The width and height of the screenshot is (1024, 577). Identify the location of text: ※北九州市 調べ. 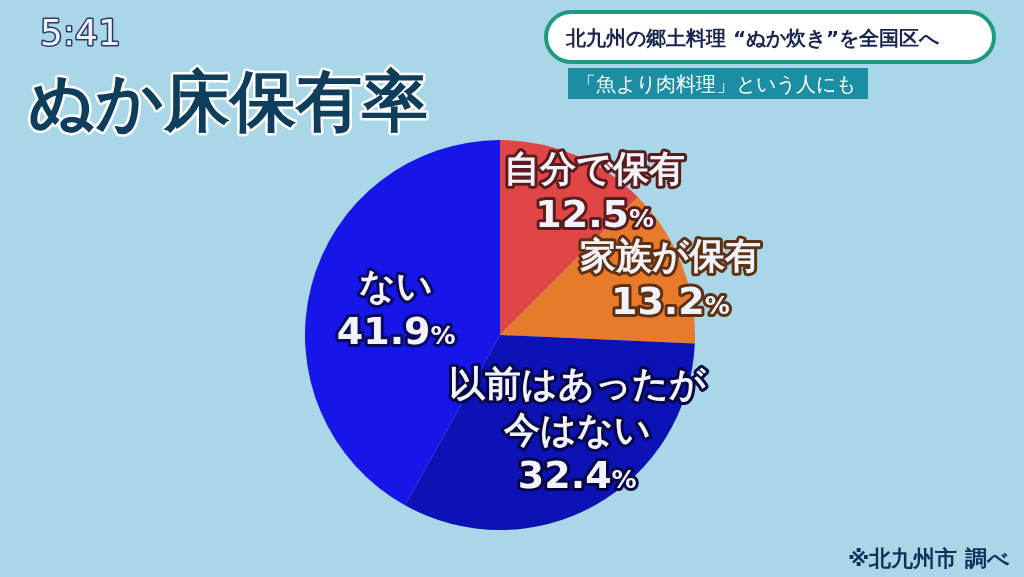
(928, 558).